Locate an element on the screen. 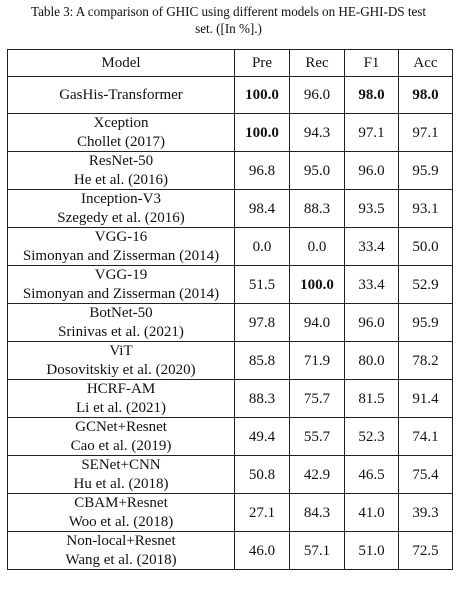 This screenshot has width=457, height=600. model-cell: VGG-19 Simonyan and Zisserman (2014) is located at coordinates (121, 284).